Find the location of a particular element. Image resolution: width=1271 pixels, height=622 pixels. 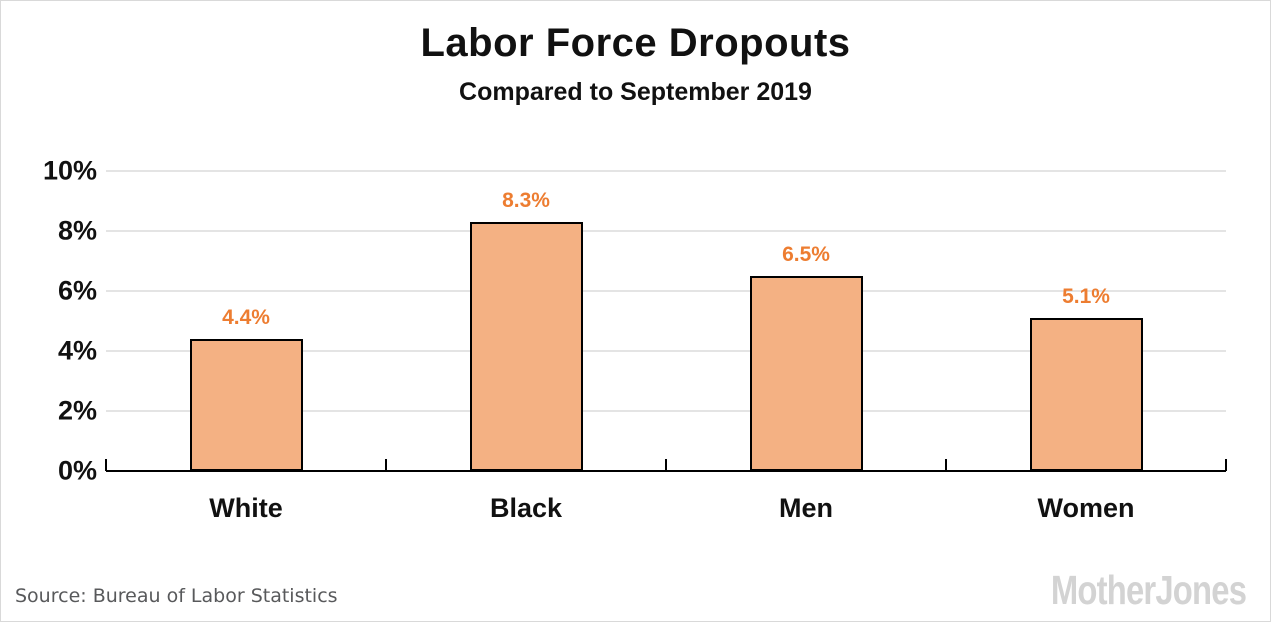

bar-men is located at coordinates (806, 373).